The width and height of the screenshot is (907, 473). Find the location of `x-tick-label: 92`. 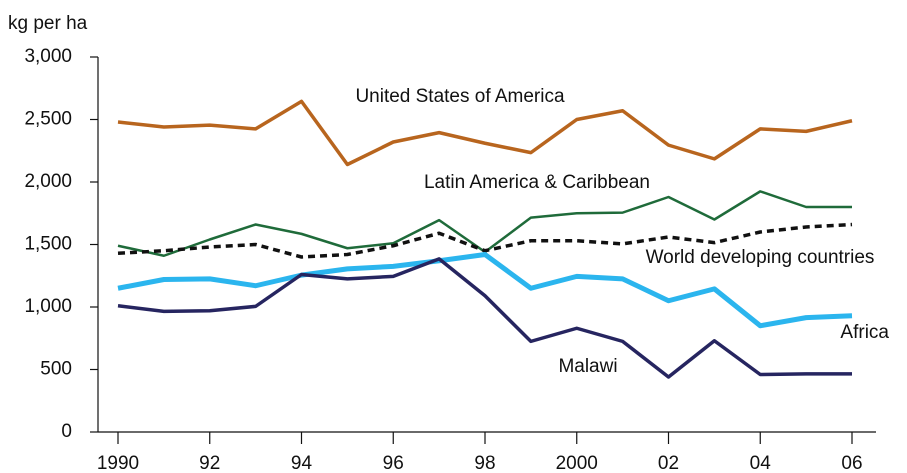

x-tick-label: 92 is located at coordinates (209, 463).